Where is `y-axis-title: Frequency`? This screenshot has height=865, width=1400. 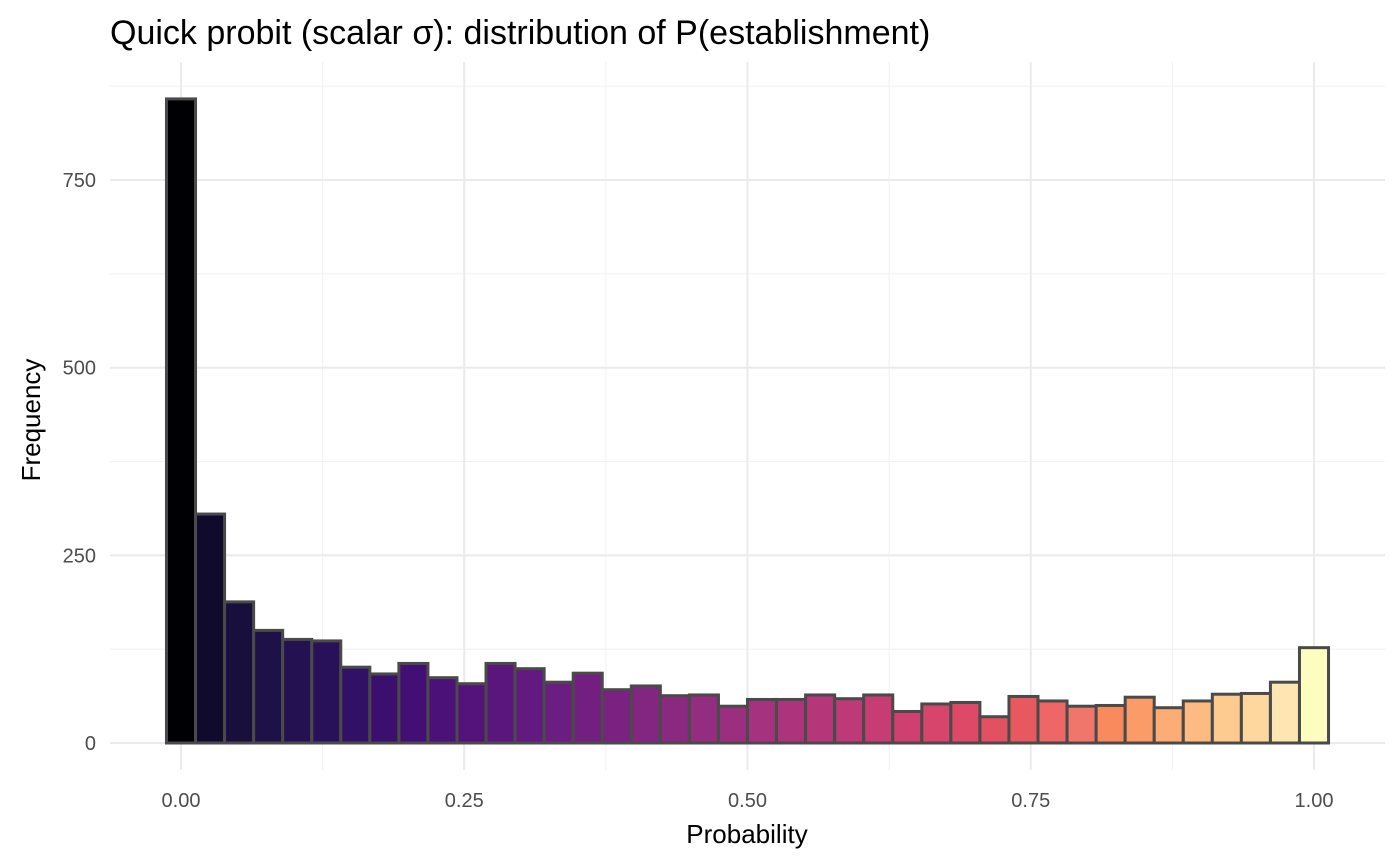
y-axis-title: Frequency is located at coordinates (31, 420).